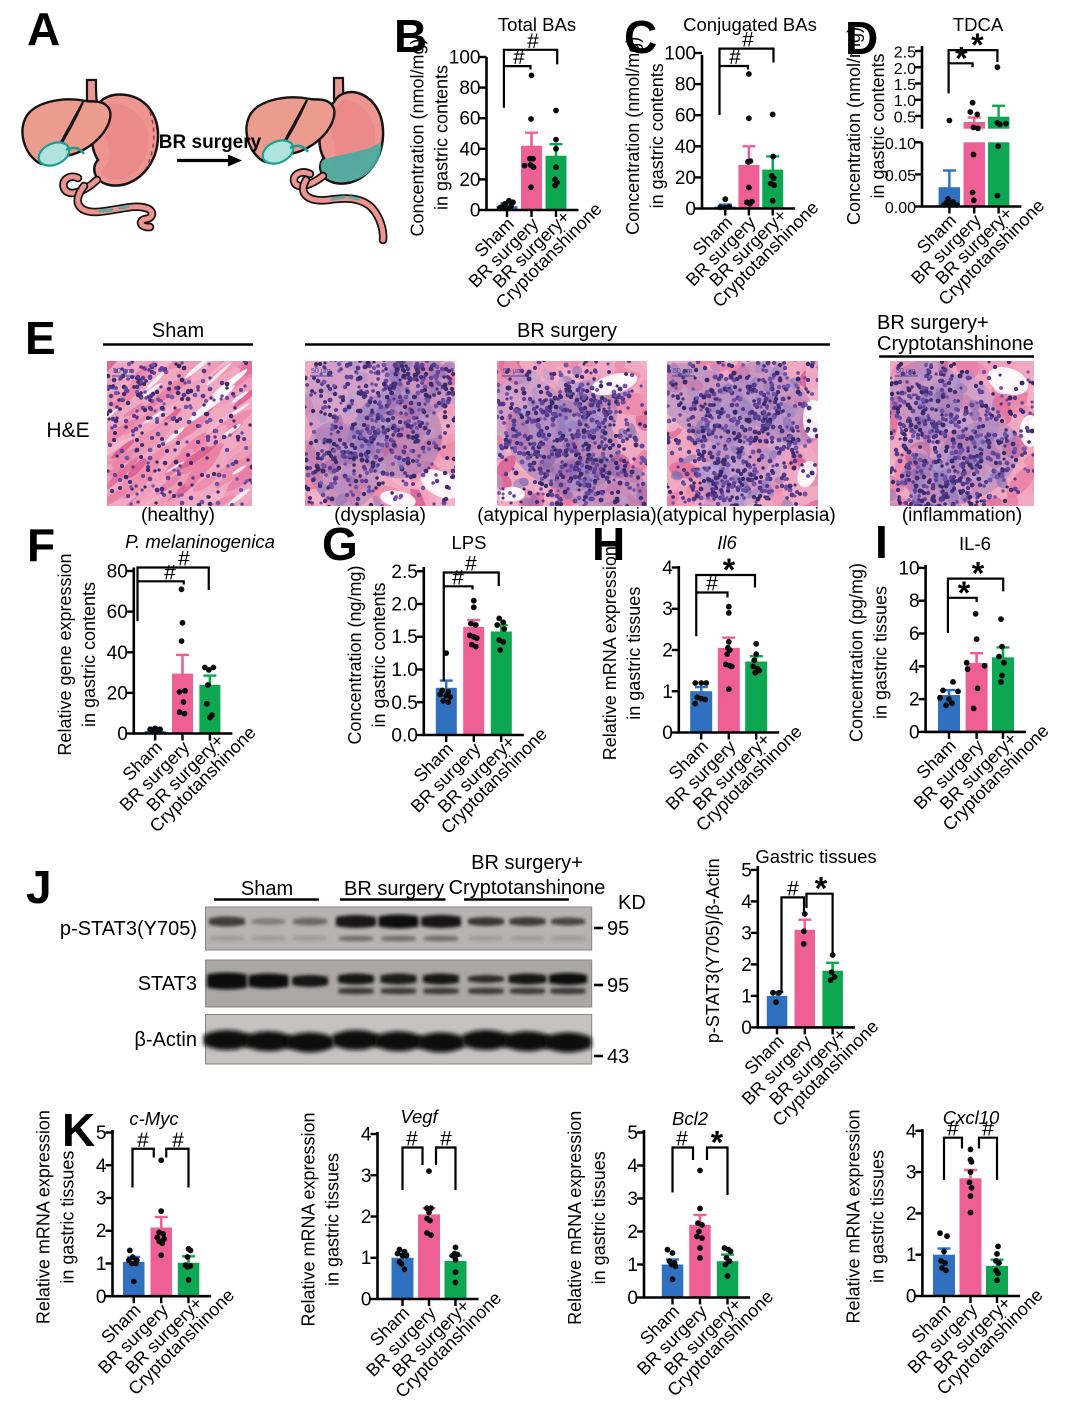 The image size is (1080, 1422). Describe the element at coordinates (861, 38) in the screenshot. I see `svg-text: D` at that location.